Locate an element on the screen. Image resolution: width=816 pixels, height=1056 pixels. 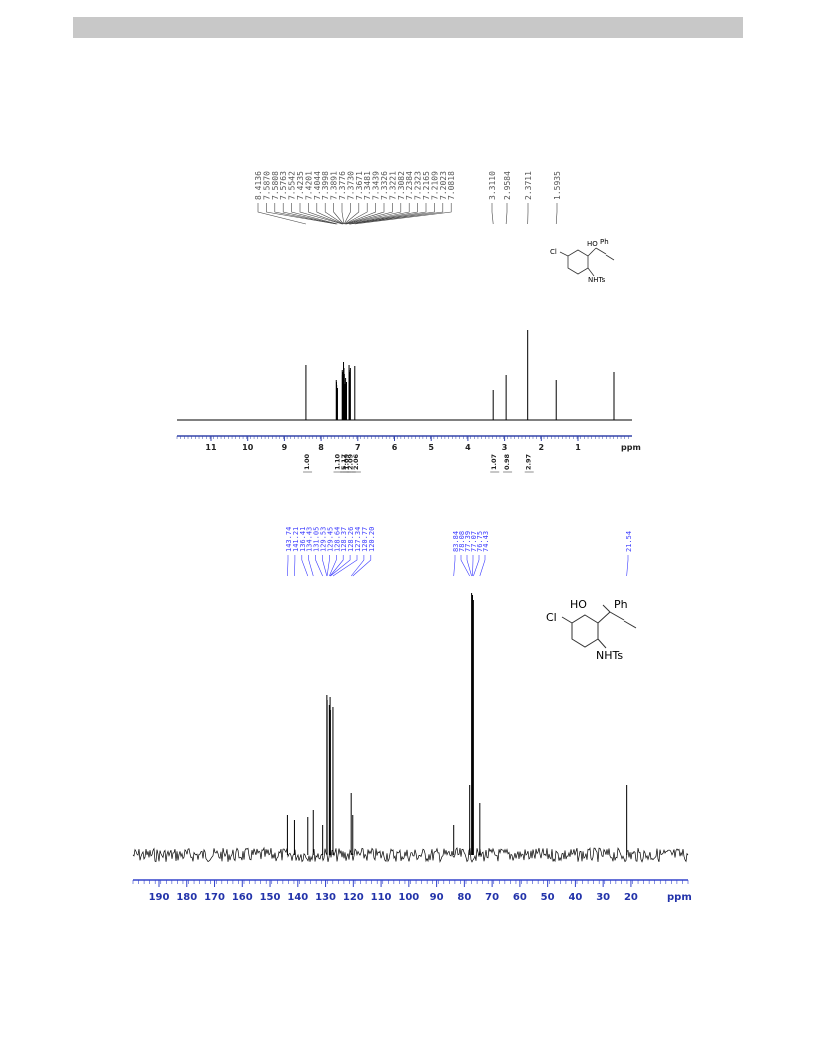
peak-label: 7.4235 is located at coordinates (300, 185).